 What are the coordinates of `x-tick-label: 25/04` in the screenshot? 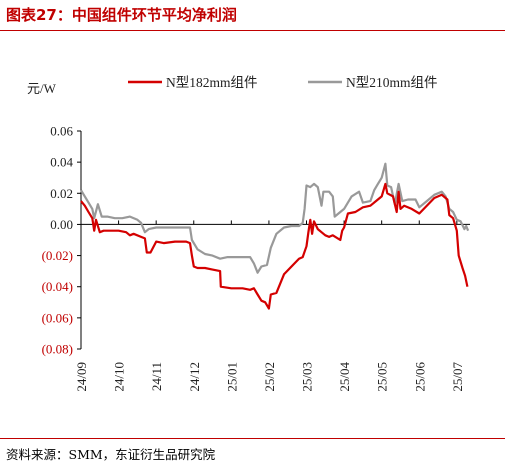 It's located at (344, 377).